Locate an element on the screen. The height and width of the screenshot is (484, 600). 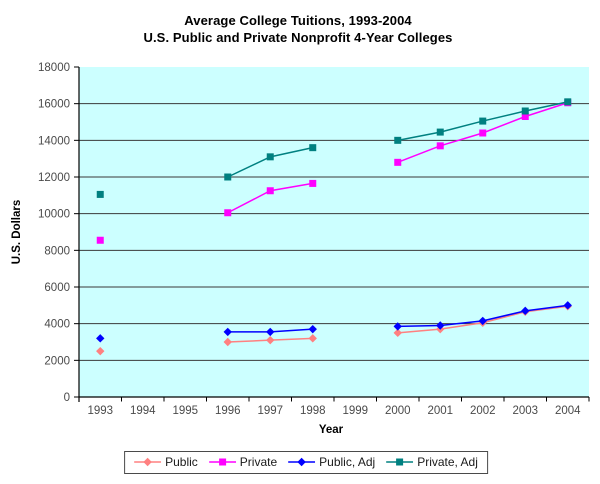
x-axis-title: Year is located at coordinates (331, 430).